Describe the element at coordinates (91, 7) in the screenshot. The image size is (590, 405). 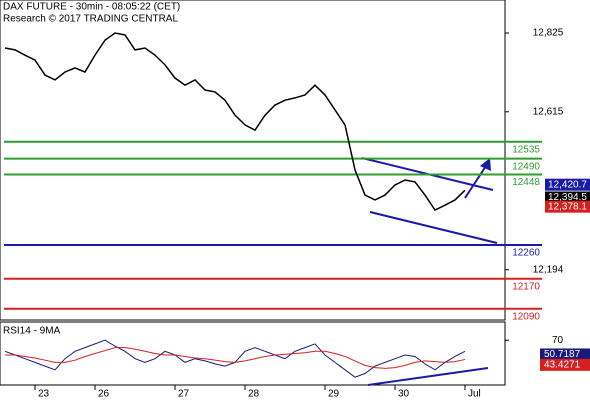
I see `chart-title: DAX FUTURE - 30min - 08:05:22 (CET)` at that location.